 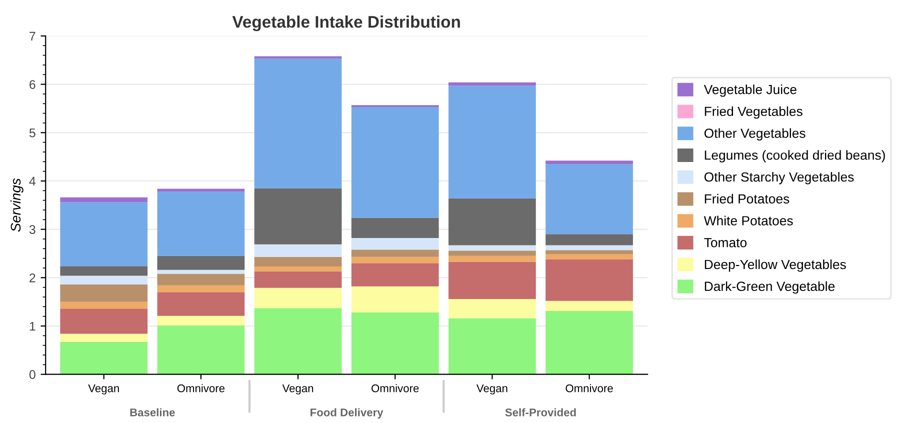 What do you see at coordinates (750, 90) in the screenshot?
I see `legend-label: Vegetable Juice` at bounding box center [750, 90].